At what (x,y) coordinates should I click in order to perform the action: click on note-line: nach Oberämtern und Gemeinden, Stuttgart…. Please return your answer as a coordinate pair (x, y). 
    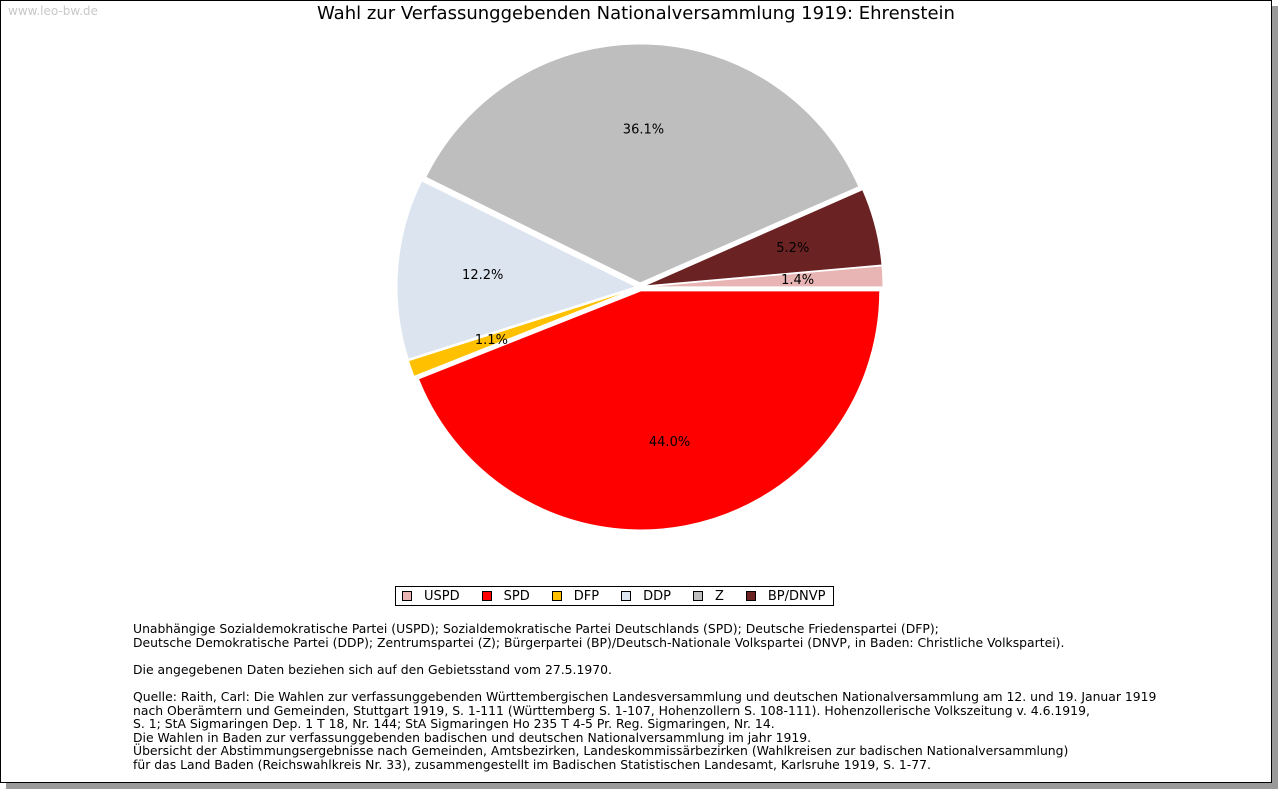
    Looking at the image, I should click on (611, 710).